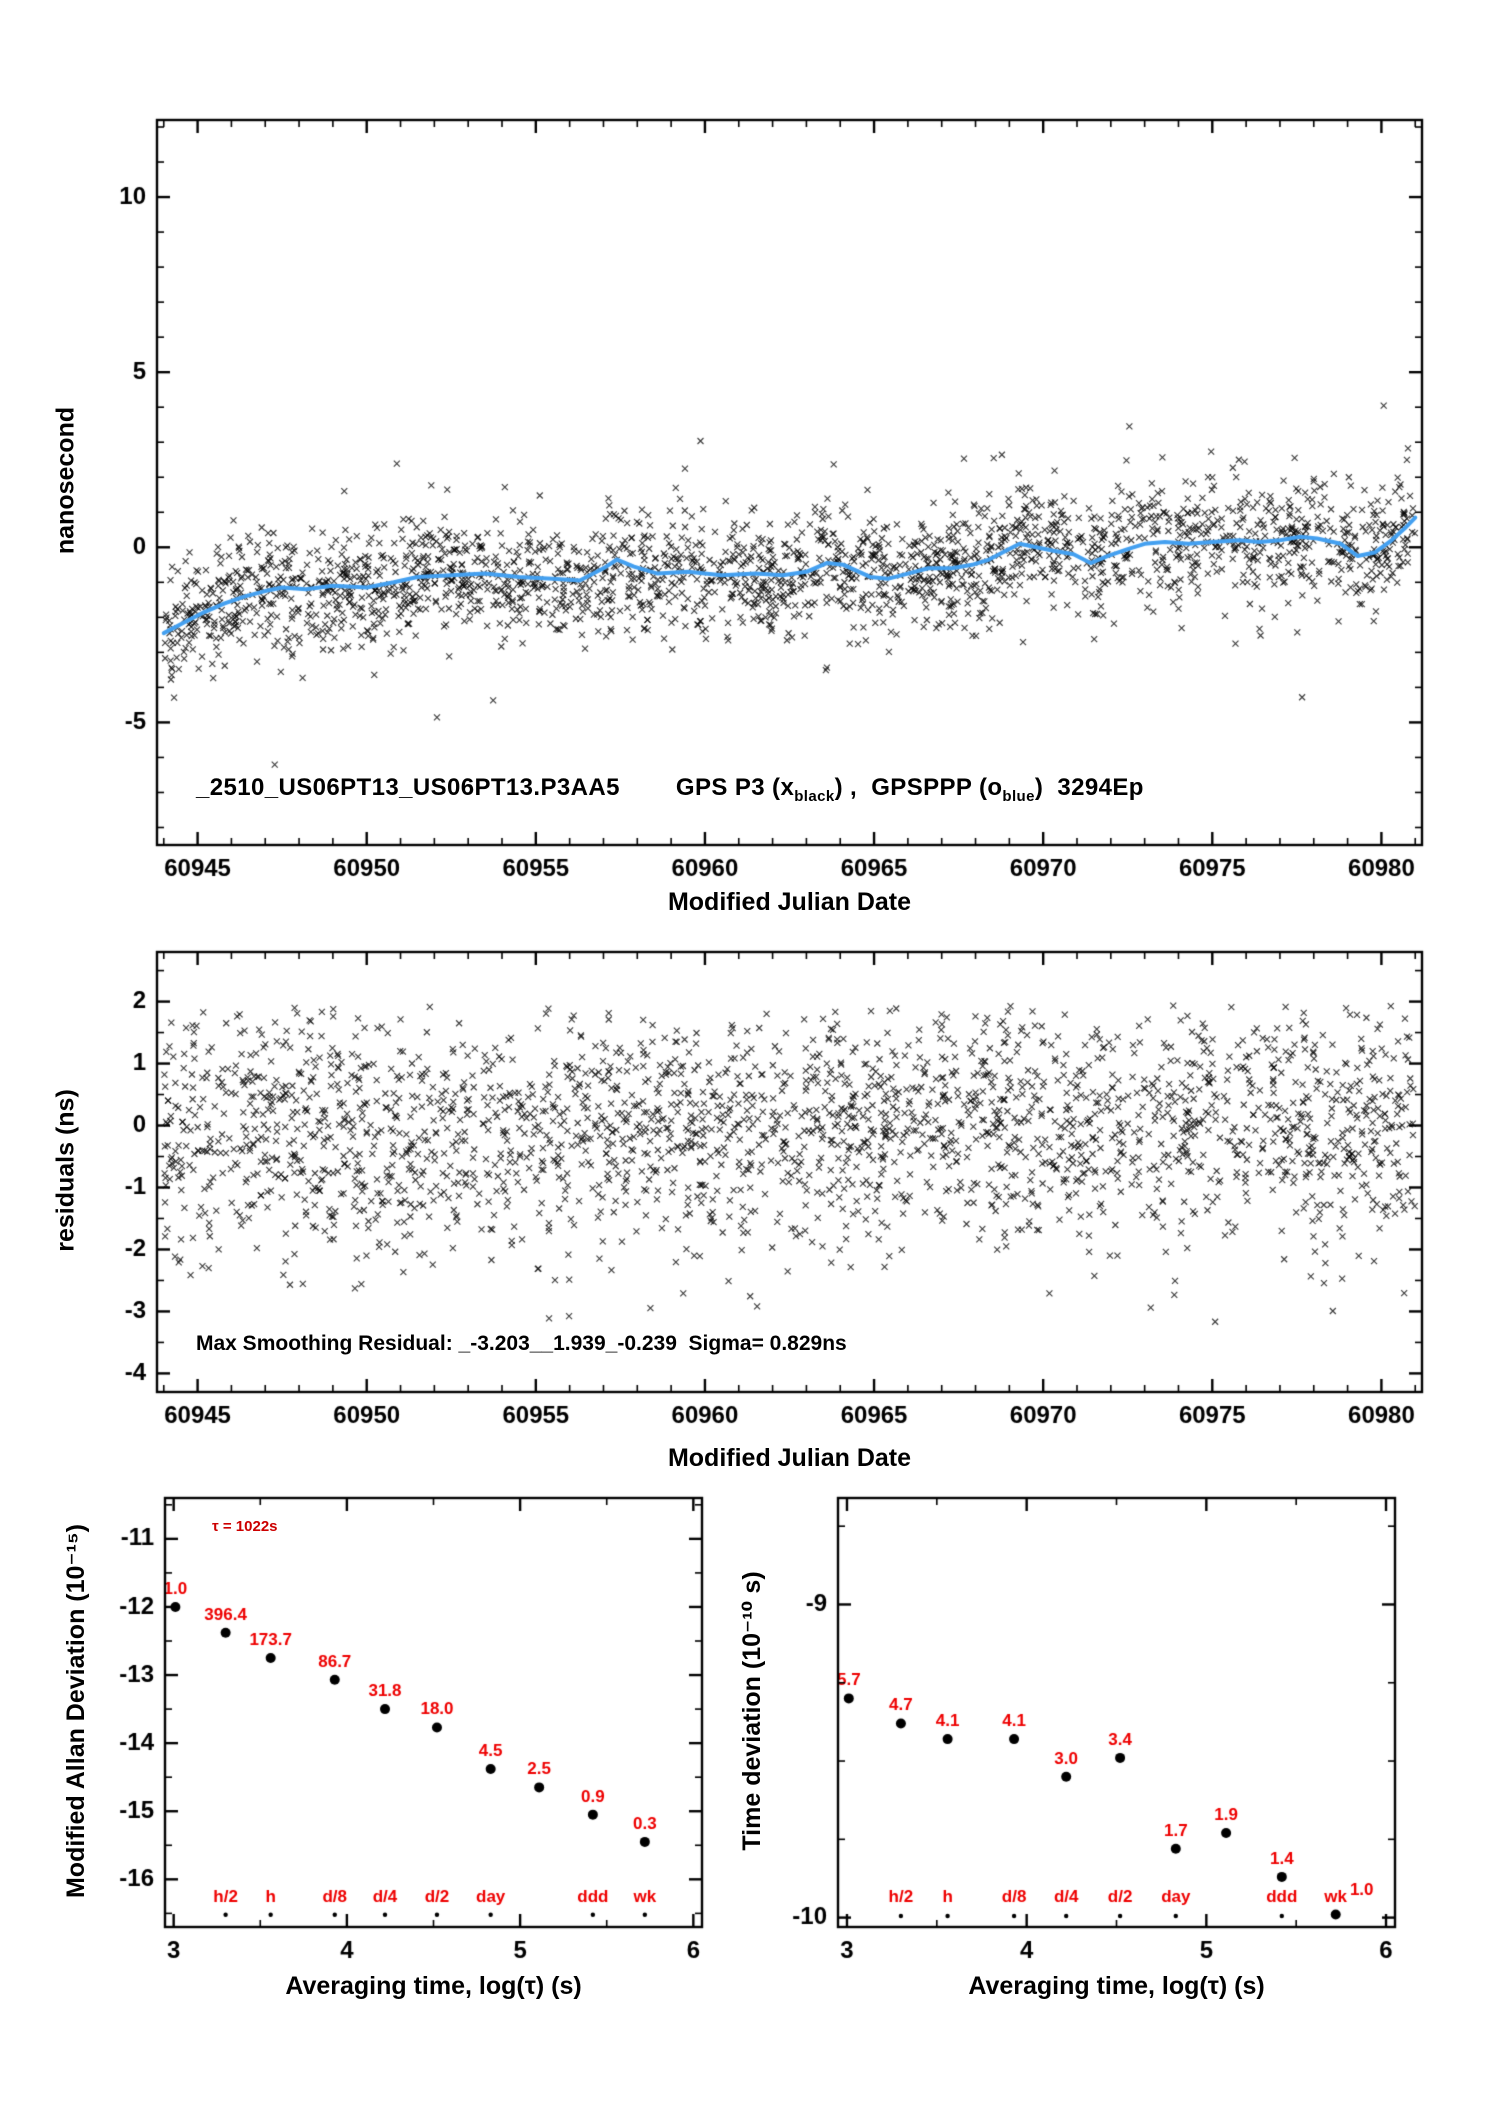  Describe the element at coordinates (1116, 1797) in the screenshot. I see `time-deviation-chart-canvas` at that location.